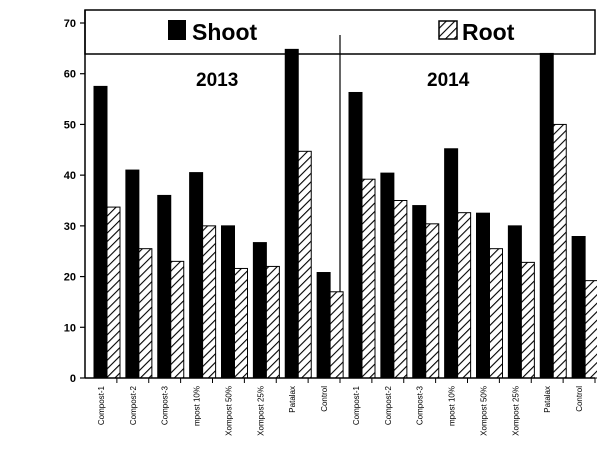 The height and width of the screenshot is (450, 597). Describe the element at coordinates (177, 30) in the screenshot. I see `legend-swatch-shoot` at that location.